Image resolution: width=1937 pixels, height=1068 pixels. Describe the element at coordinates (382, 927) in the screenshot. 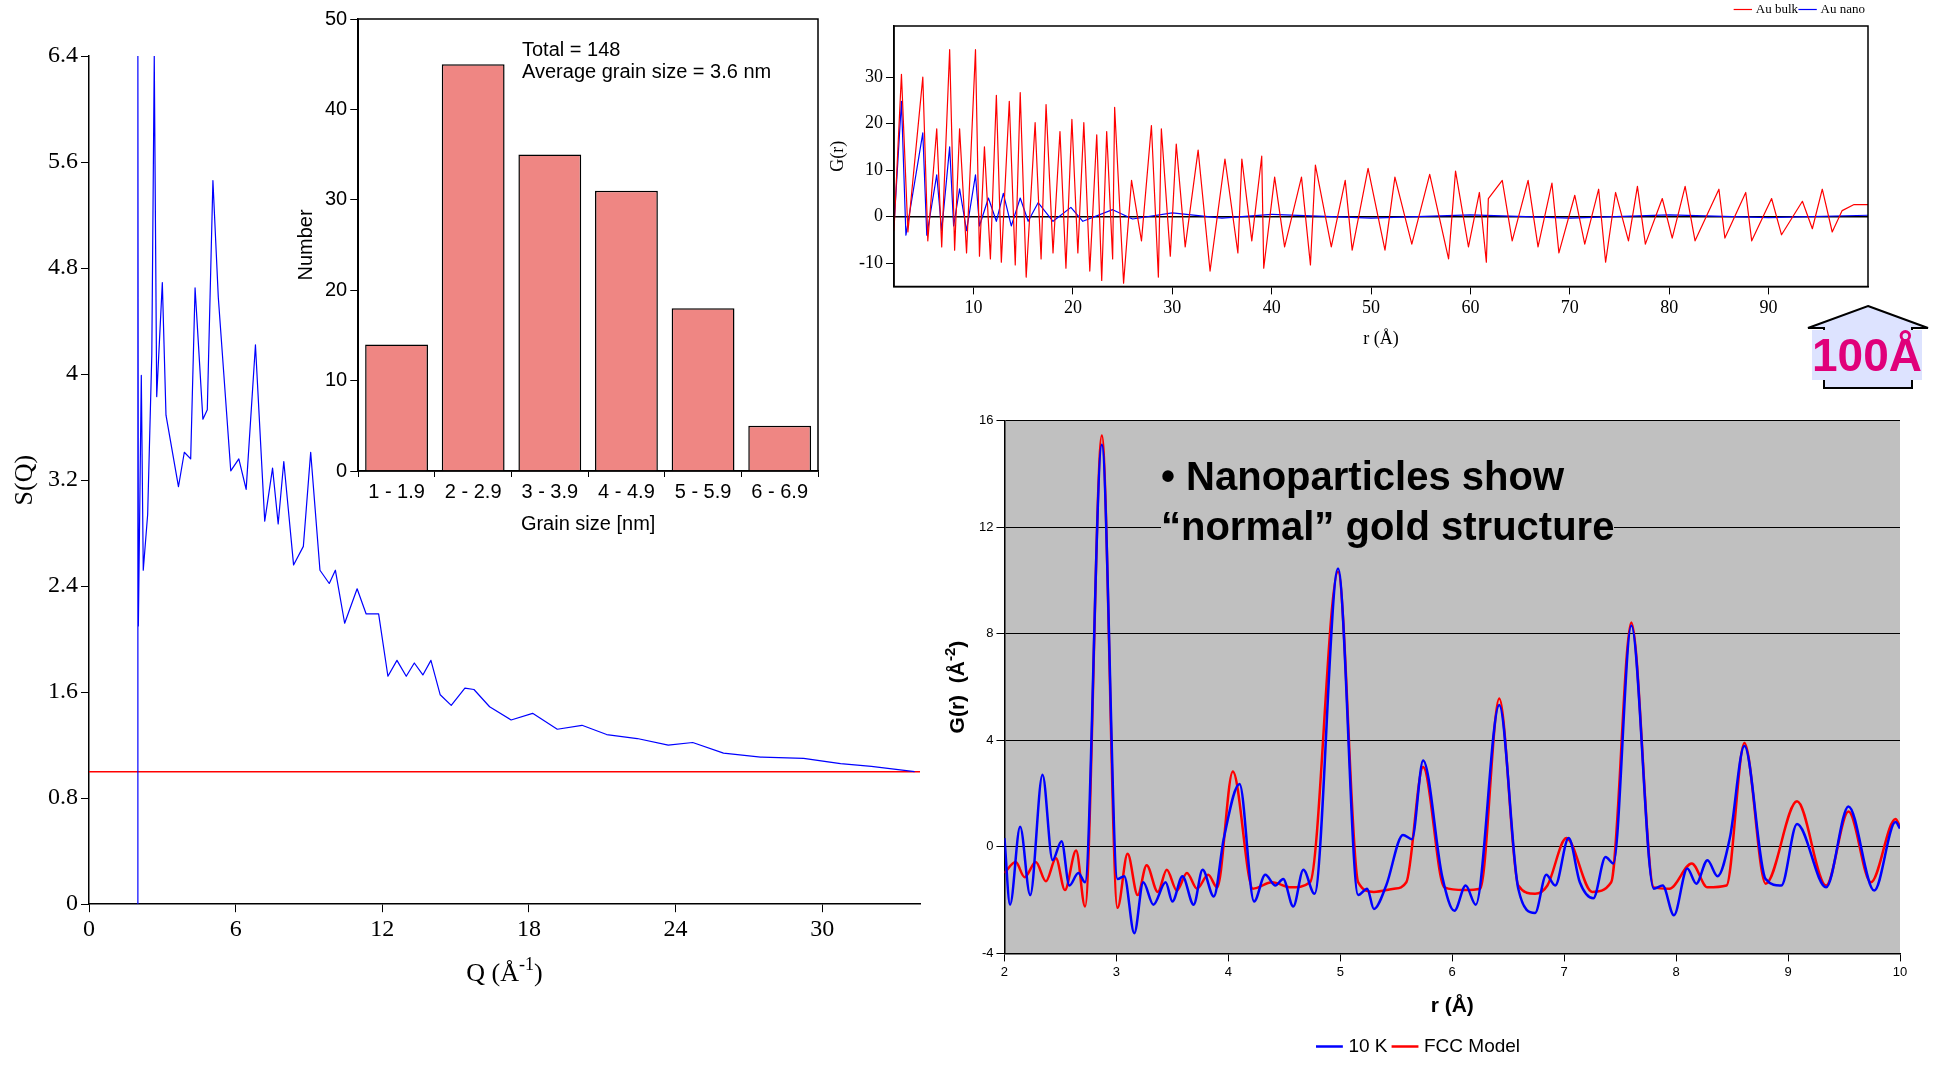

I see `x-tick-label: 12` at that location.